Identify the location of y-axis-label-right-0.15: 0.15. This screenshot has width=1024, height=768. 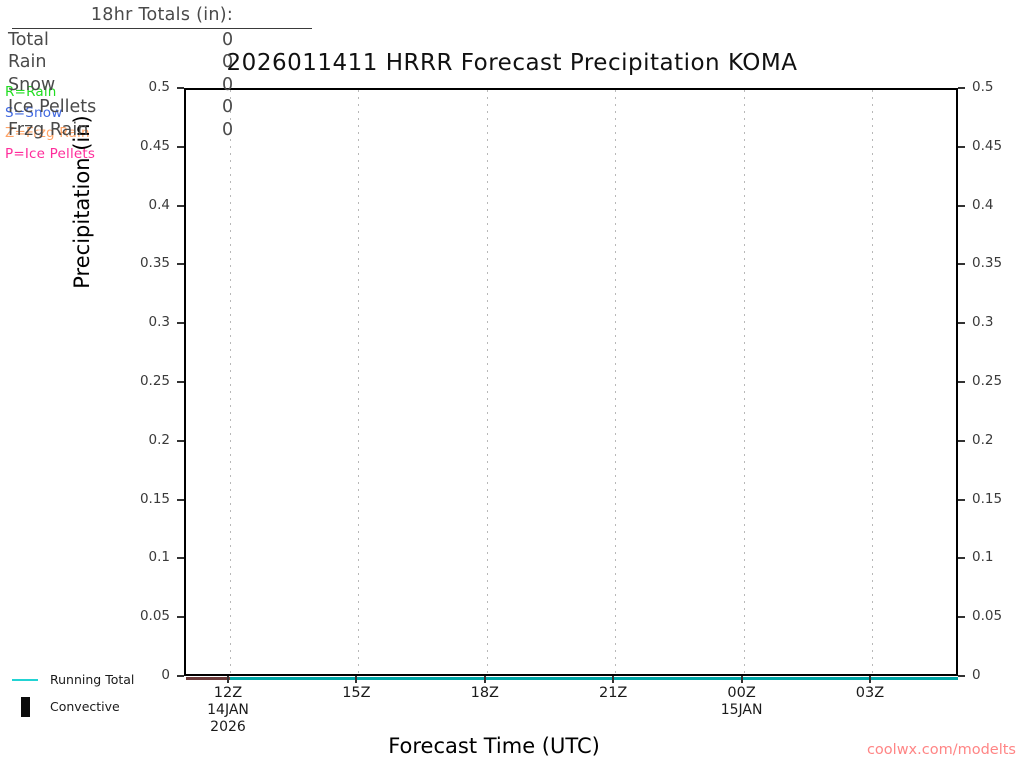
(987, 498).